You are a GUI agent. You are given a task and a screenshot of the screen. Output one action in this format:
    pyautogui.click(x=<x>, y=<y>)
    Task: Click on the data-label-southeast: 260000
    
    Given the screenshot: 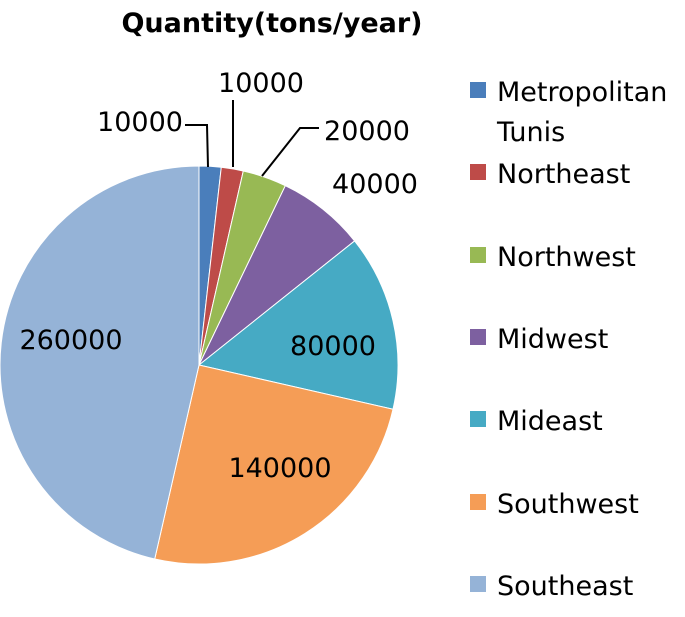 What is the action you would take?
    pyautogui.click(x=70, y=340)
    